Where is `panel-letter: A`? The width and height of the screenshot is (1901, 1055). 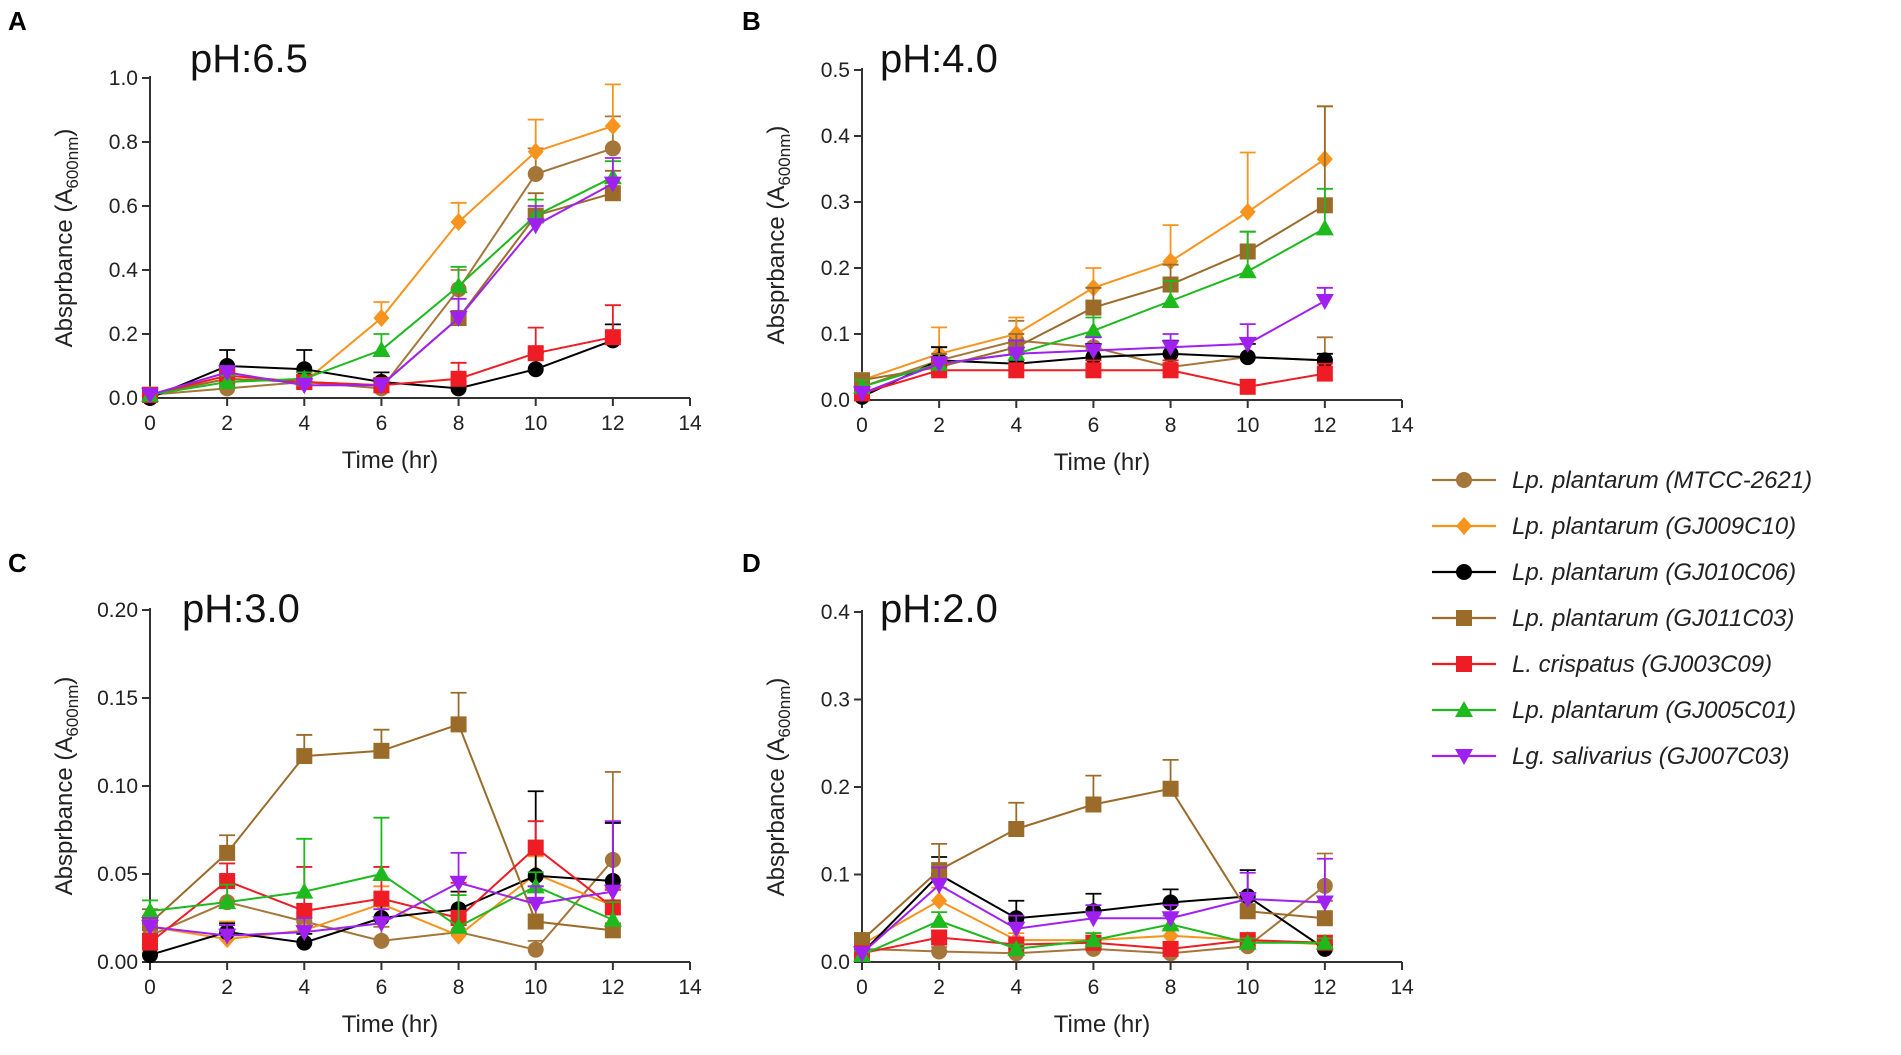 panel-letter: A is located at coordinates (17, 21).